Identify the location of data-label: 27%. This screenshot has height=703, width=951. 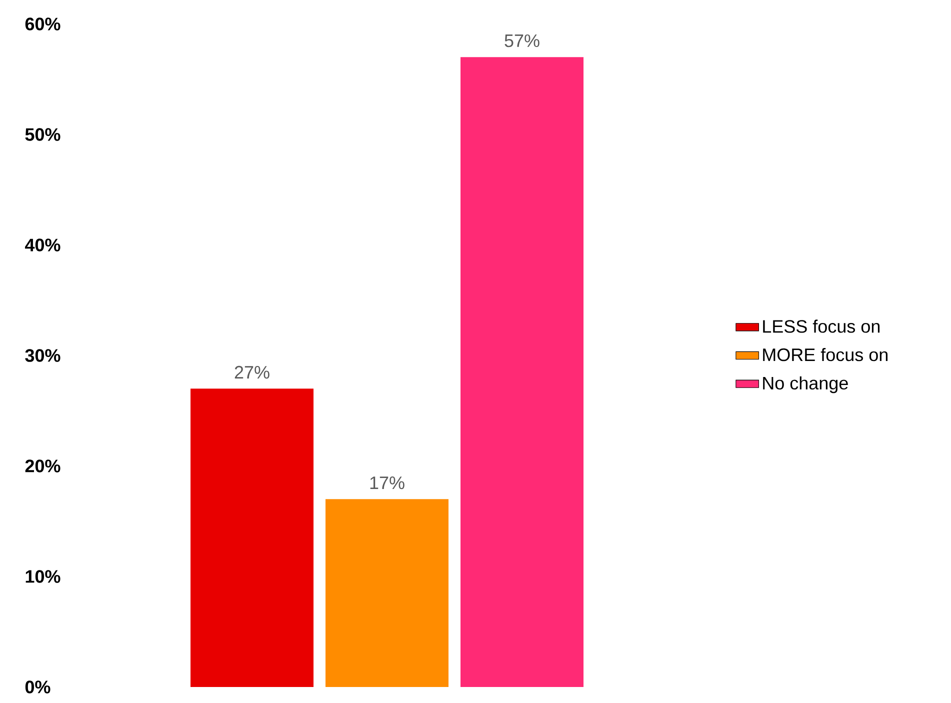
(252, 372).